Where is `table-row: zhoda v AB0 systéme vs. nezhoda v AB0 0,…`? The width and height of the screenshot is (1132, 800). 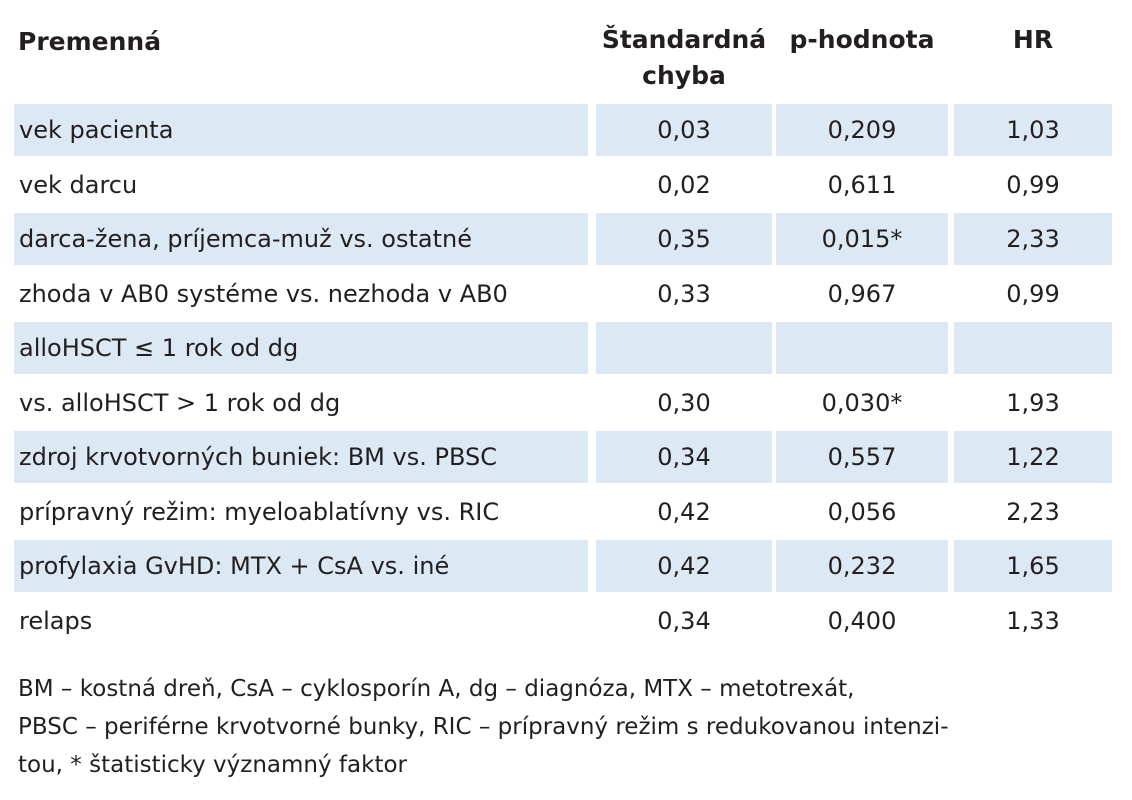 table-row: zhoda v AB0 systéme vs. nezhoda v AB0 0,… is located at coordinates (566, 295).